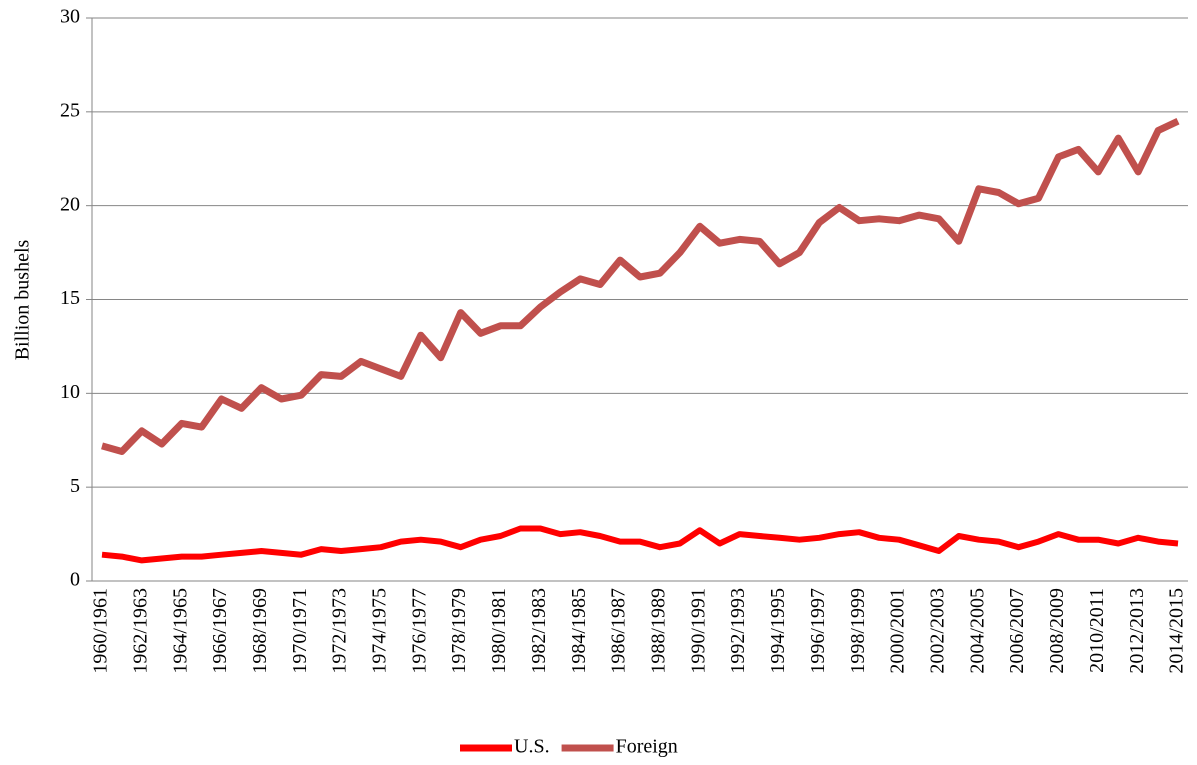  Describe the element at coordinates (1097, 630) in the screenshot. I see `x-tick-label: 2010/2011` at that location.